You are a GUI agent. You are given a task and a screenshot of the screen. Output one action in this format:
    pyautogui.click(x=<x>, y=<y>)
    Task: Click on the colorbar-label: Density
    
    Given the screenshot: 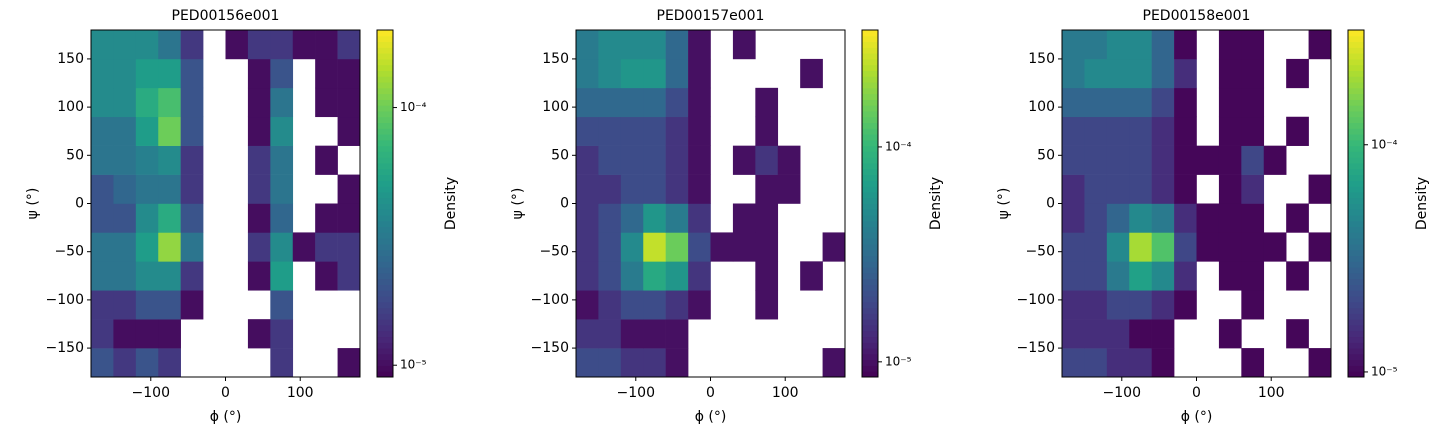 What is the action you would take?
    pyautogui.click(x=451, y=203)
    